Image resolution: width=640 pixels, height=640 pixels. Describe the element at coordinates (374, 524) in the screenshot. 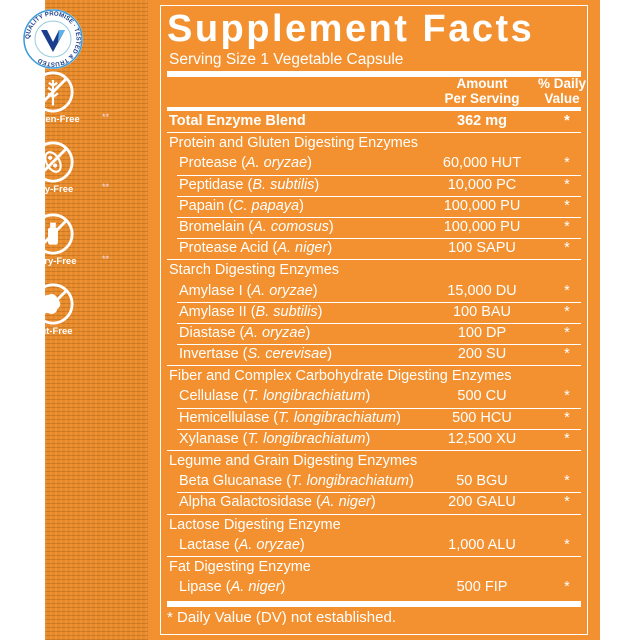

I see `group-heading: Lactose Digesting Enzyme` at that location.